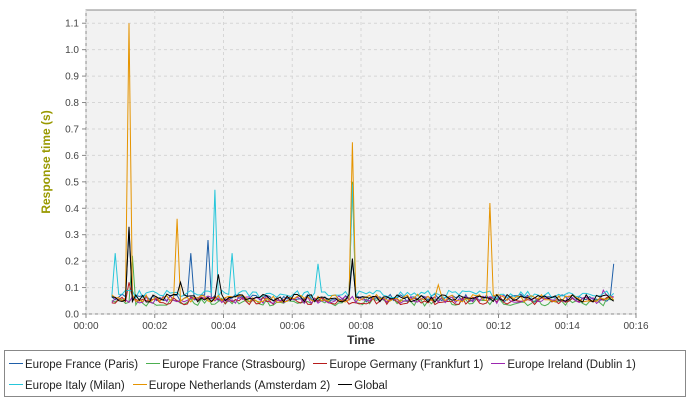  I want to click on legend-item: Europe France (Strasbourg), so click(225, 365).